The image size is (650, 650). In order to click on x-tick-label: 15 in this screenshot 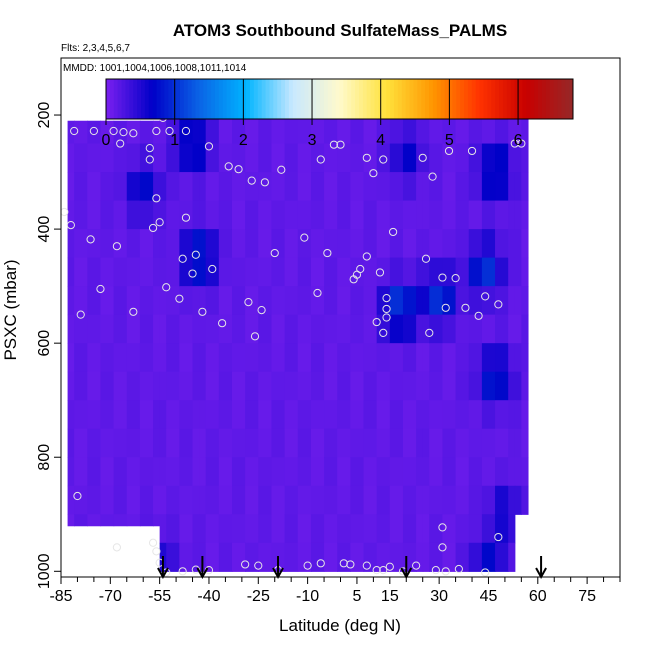, I will do `click(390, 596)`.